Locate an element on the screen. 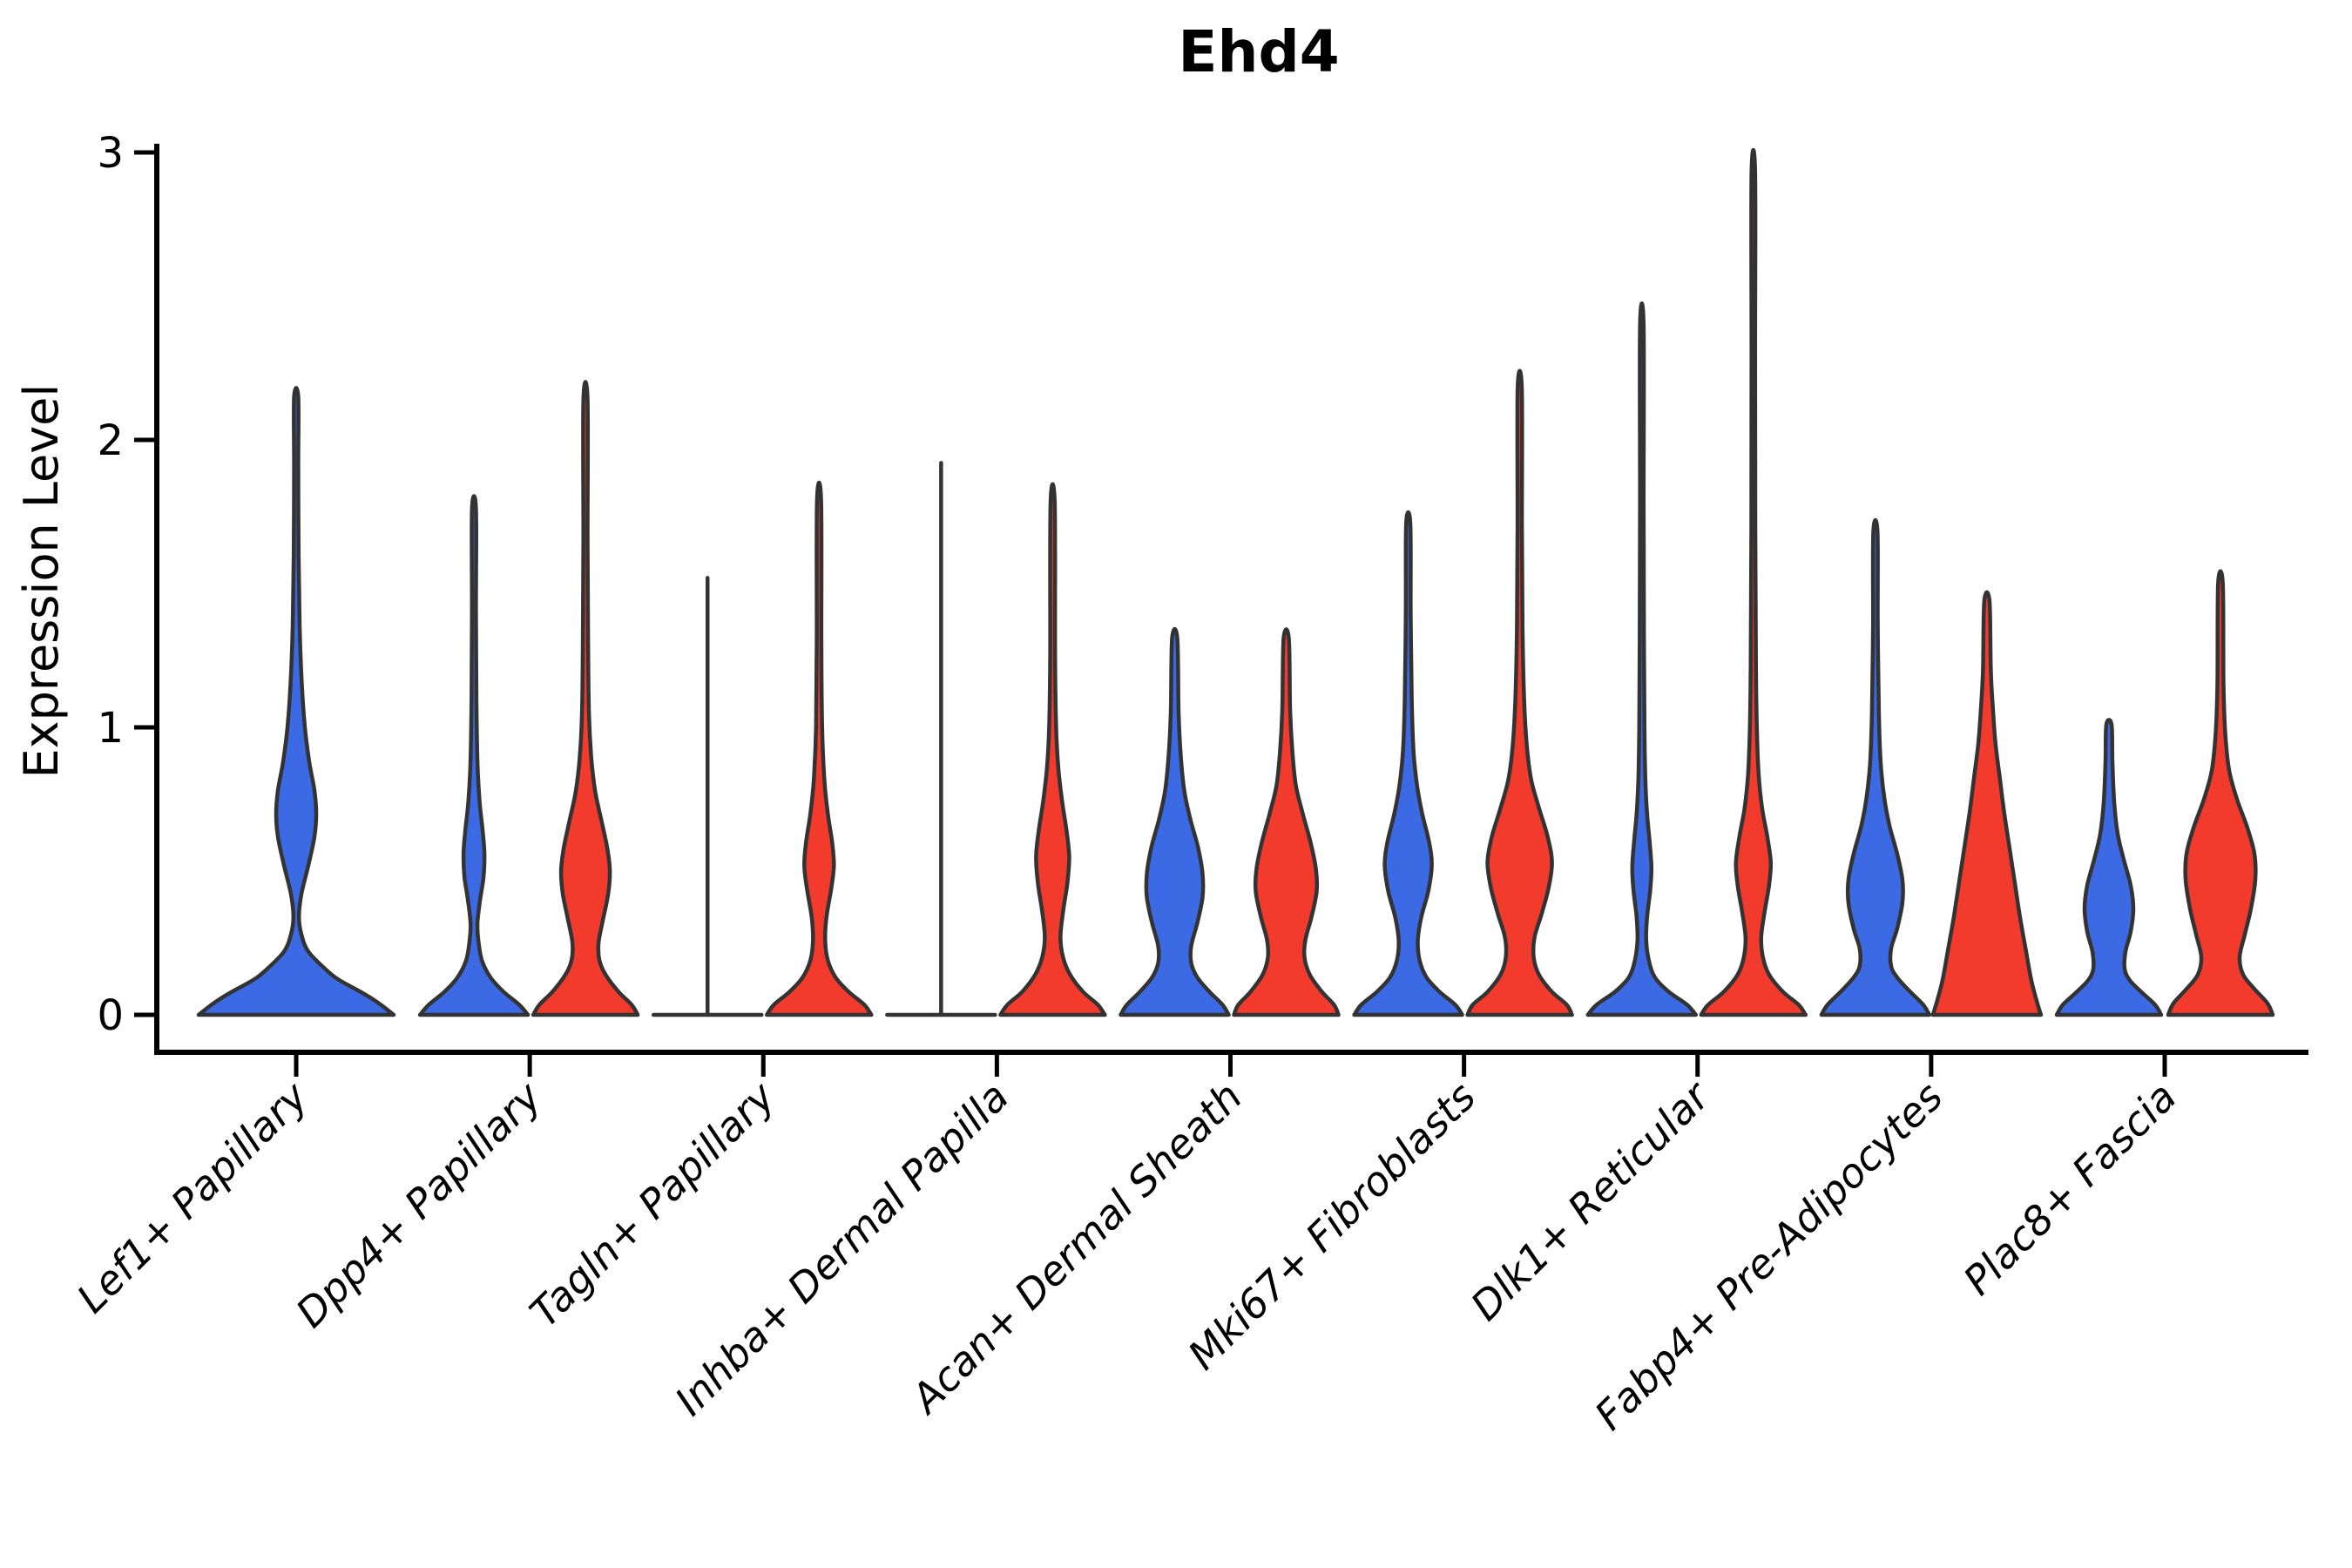 This screenshot has width=2352, height=1568. violin-dlk1-reticular-red is located at coordinates (1753, 582).